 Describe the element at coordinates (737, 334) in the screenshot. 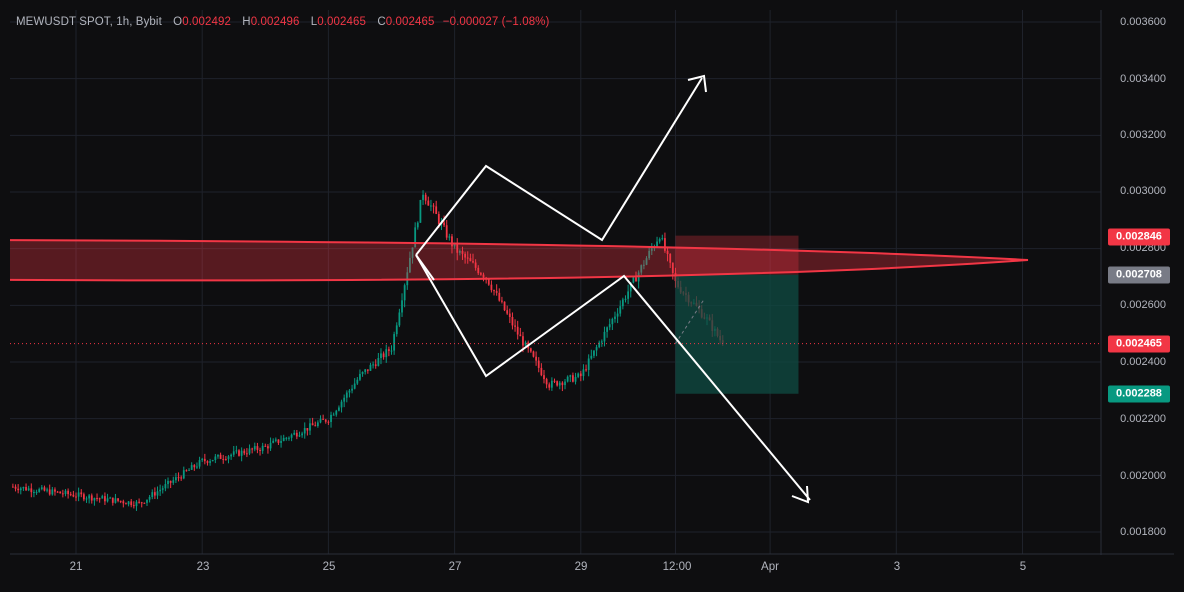

I see `position-target-zone` at that location.